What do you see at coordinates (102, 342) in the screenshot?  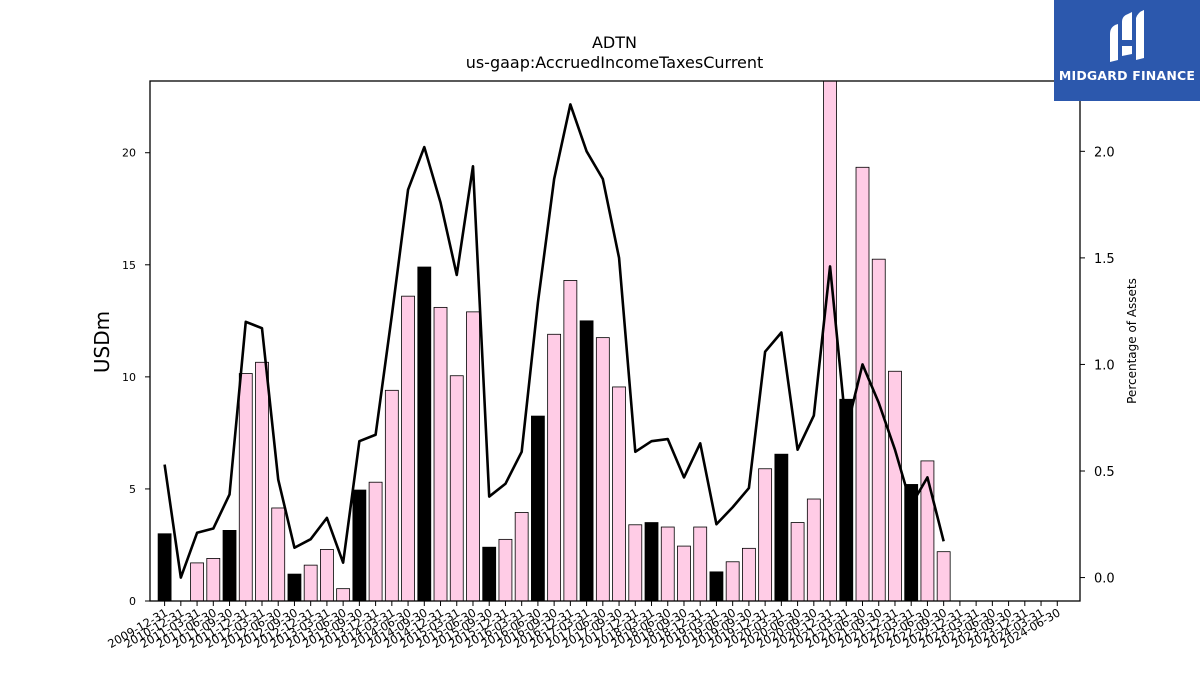 I see `y-axis-label: USDm` at bounding box center [102, 342].